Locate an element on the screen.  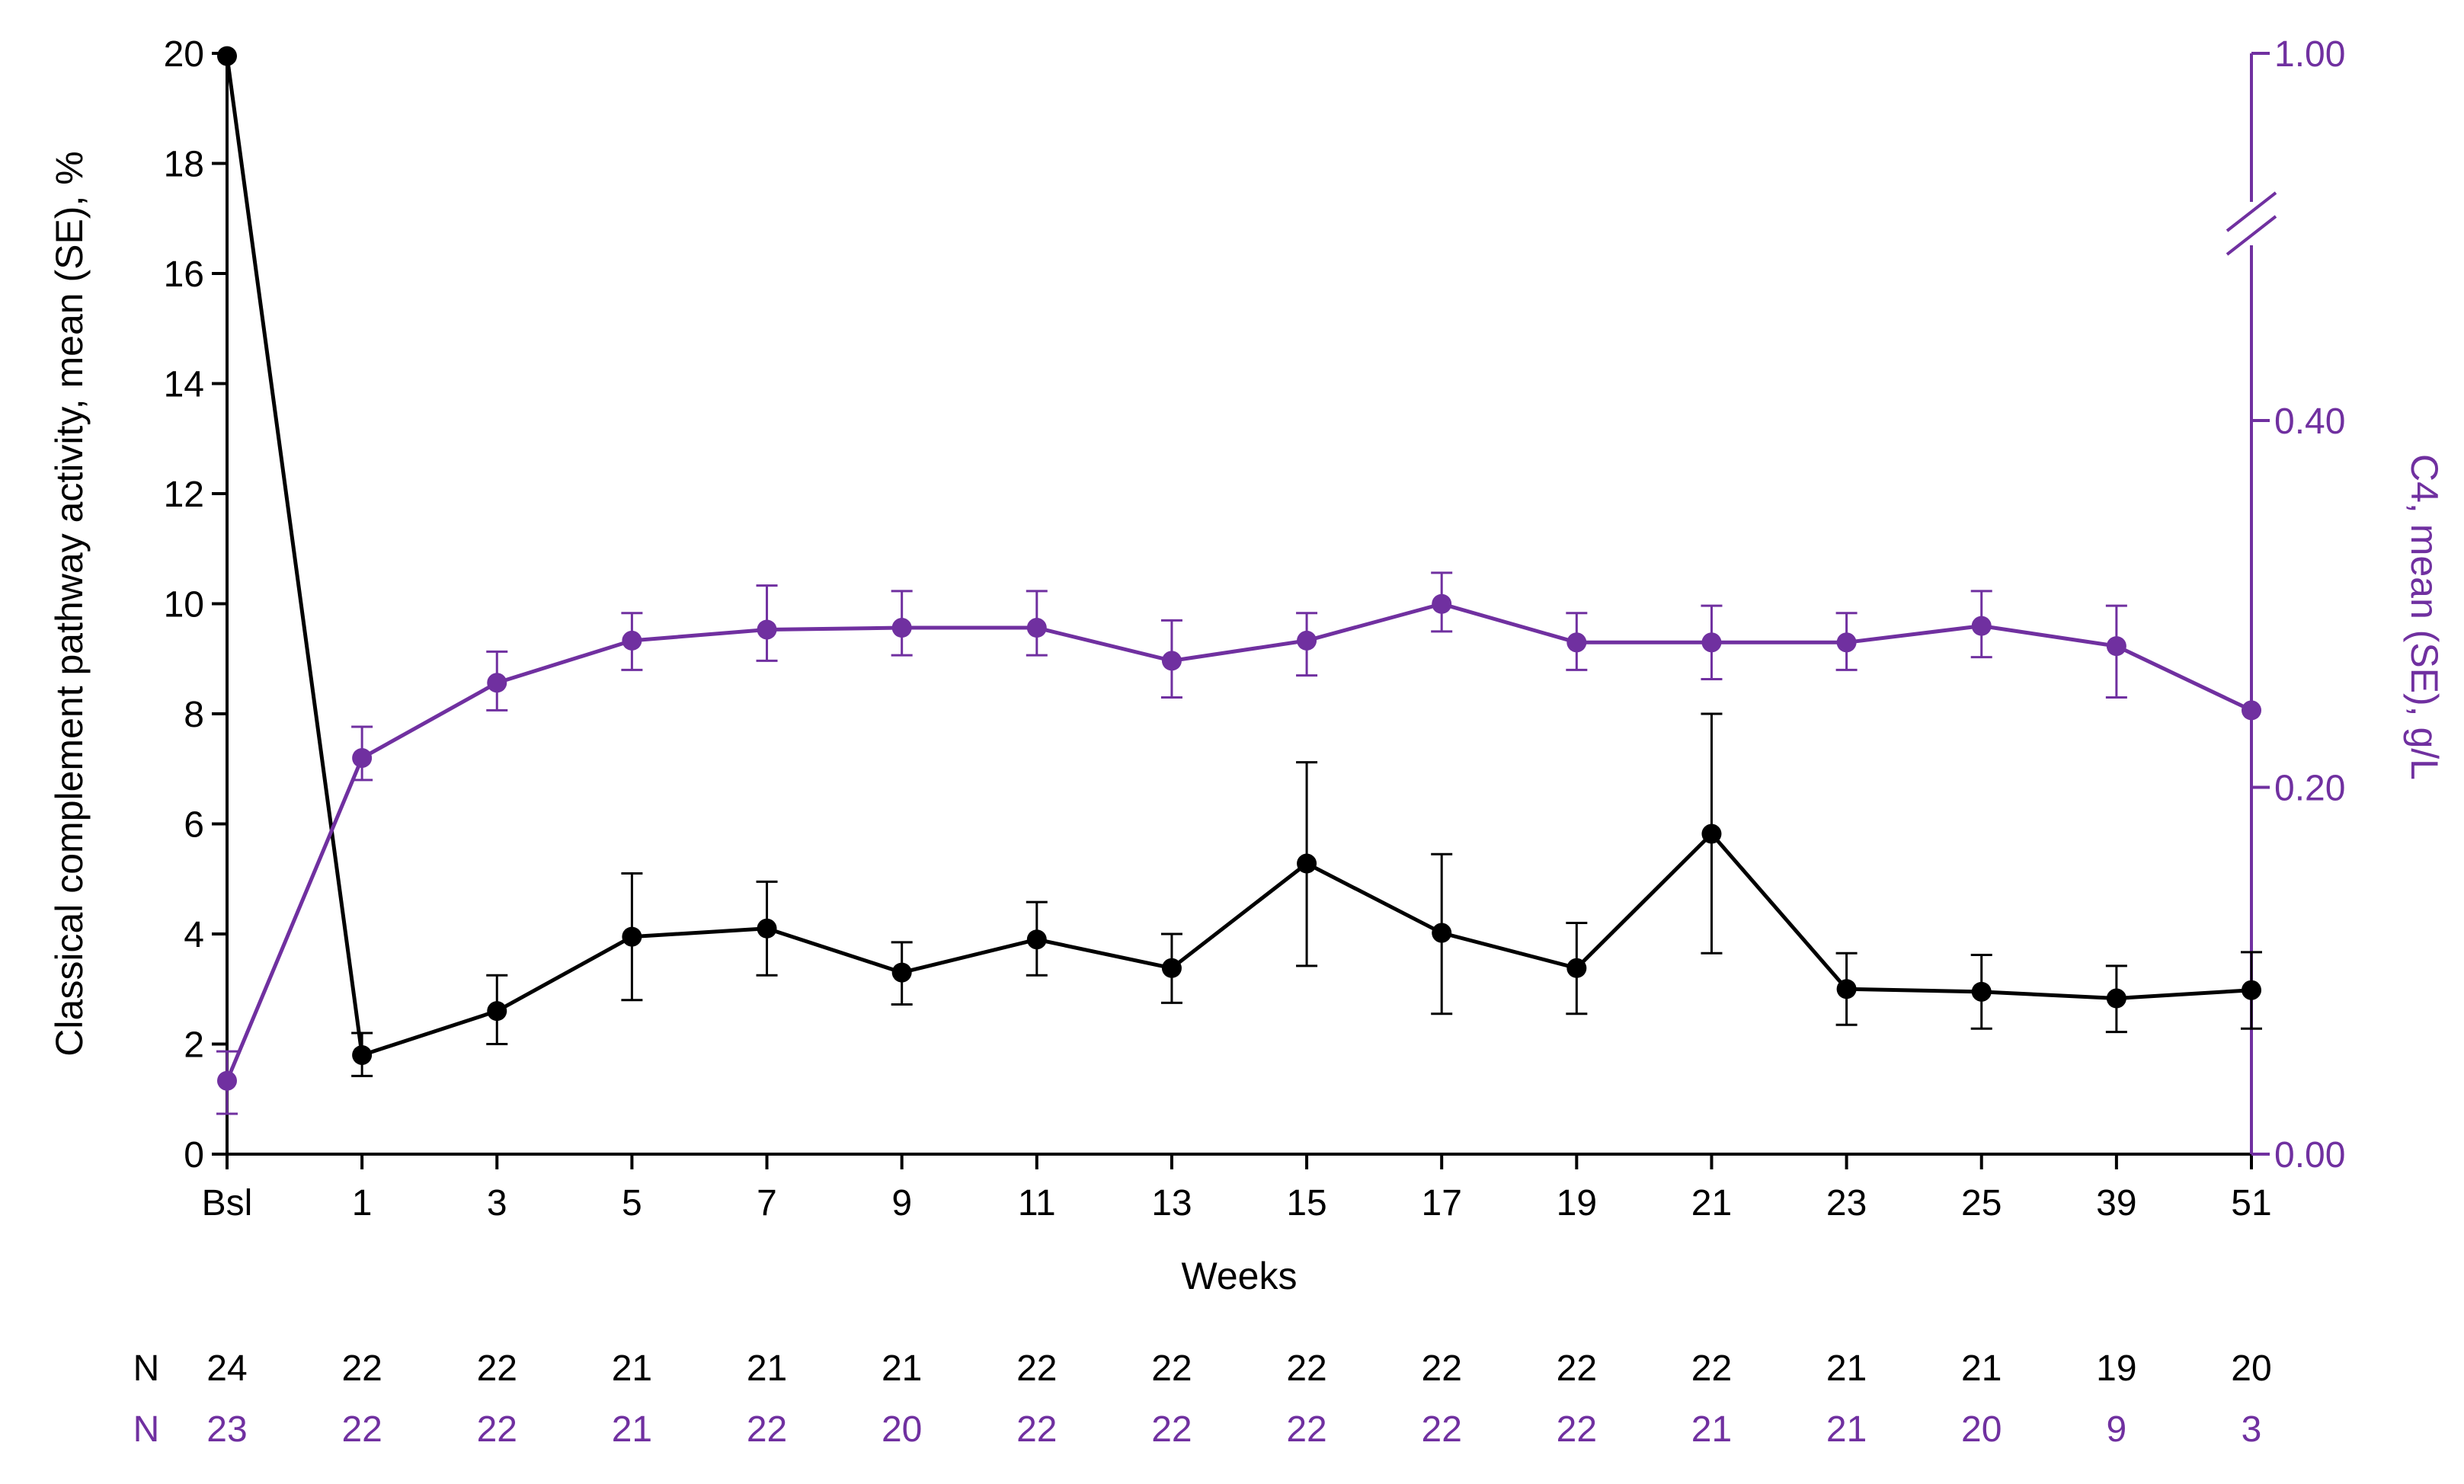
x-tick-label: 51 is located at coordinates (2251, 1203).